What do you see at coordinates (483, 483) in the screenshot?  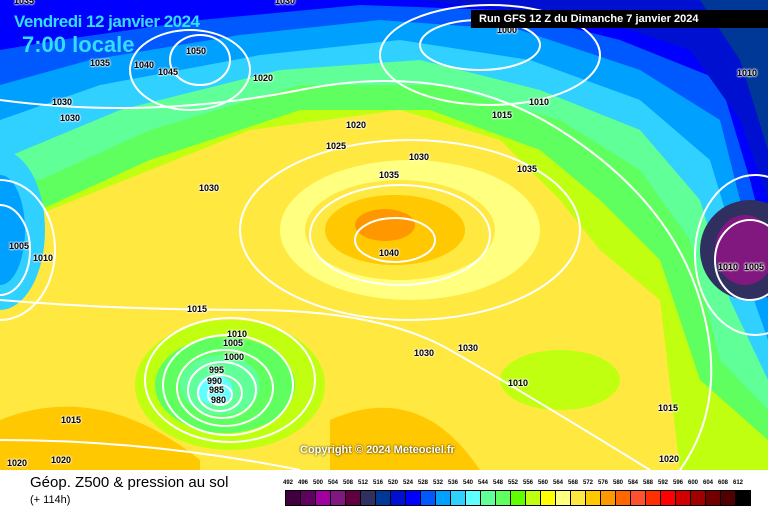 I see `legend-tick: 544` at bounding box center [483, 483].